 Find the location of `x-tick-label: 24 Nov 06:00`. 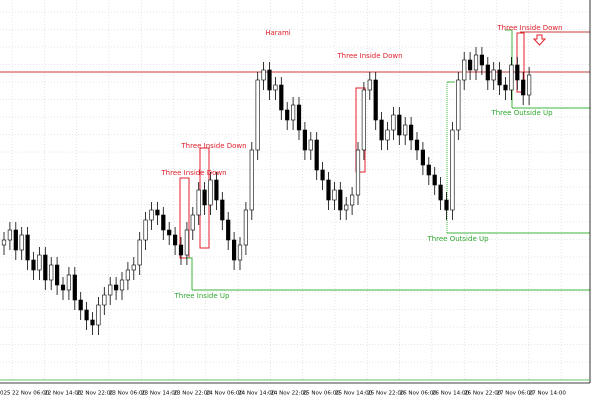

x-tick-label: 24 Nov 06:00 is located at coordinates (225, 394).